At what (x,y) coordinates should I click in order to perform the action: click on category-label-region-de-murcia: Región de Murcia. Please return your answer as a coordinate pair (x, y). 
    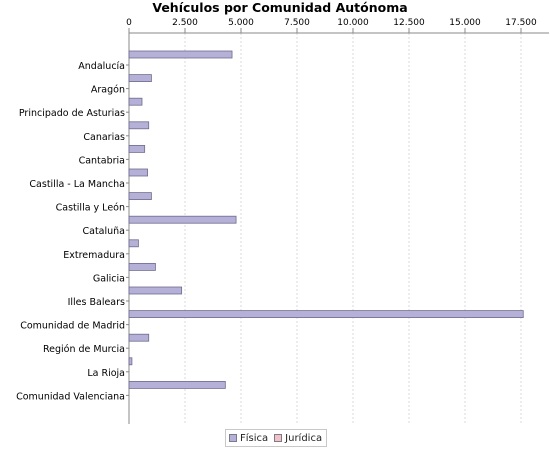
    Looking at the image, I should click on (84, 349).